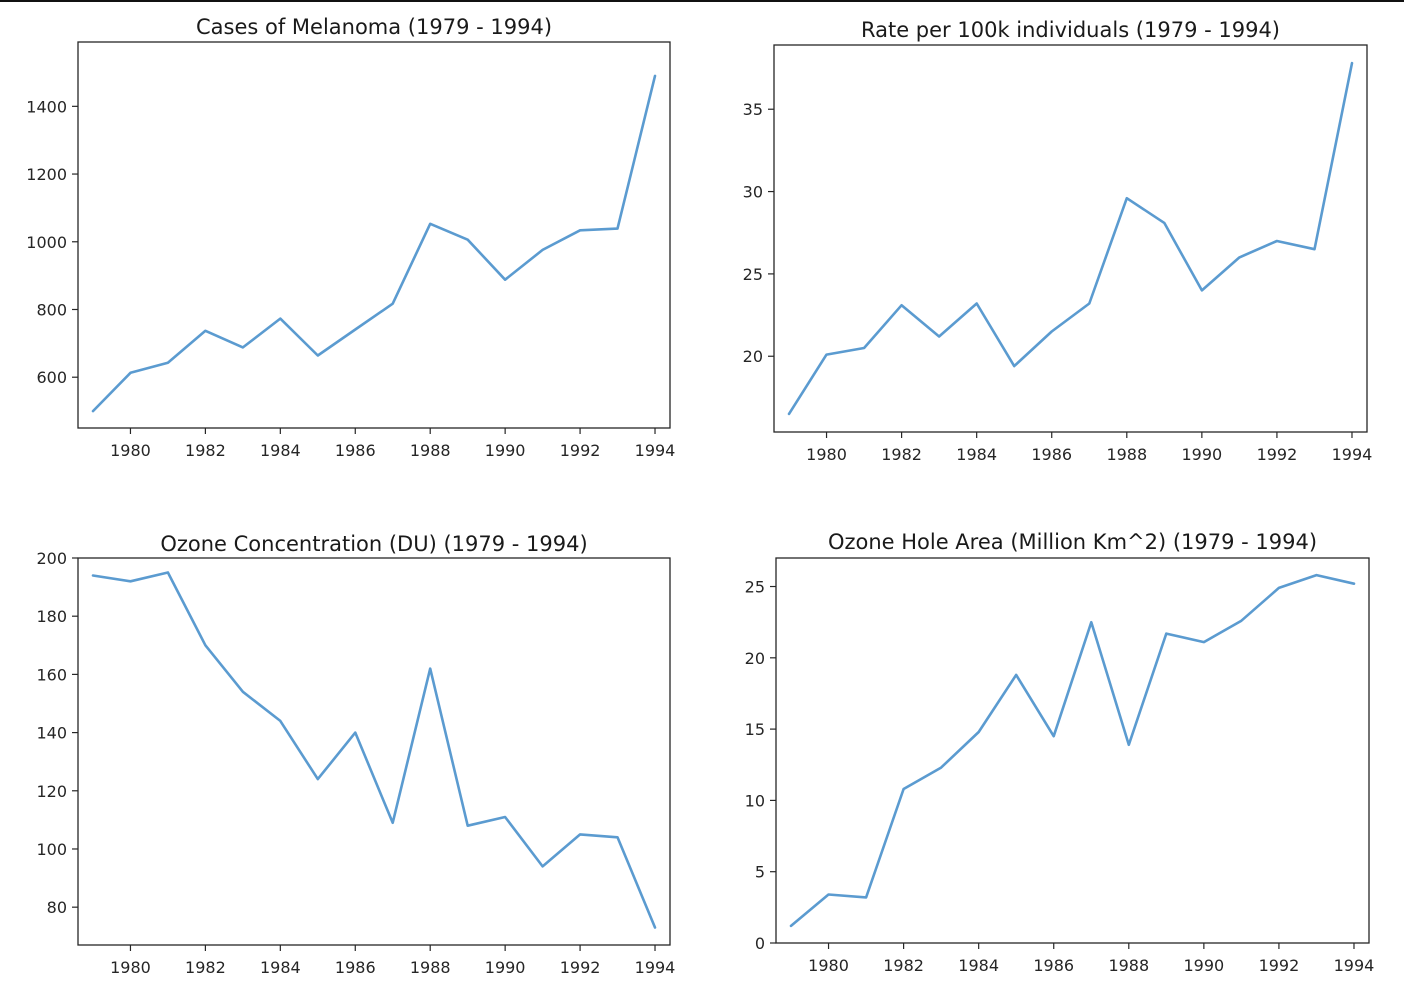 The image size is (1404, 998). What do you see at coordinates (753, 192) in the screenshot?
I see `y-tick-label: 30` at bounding box center [753, 192].